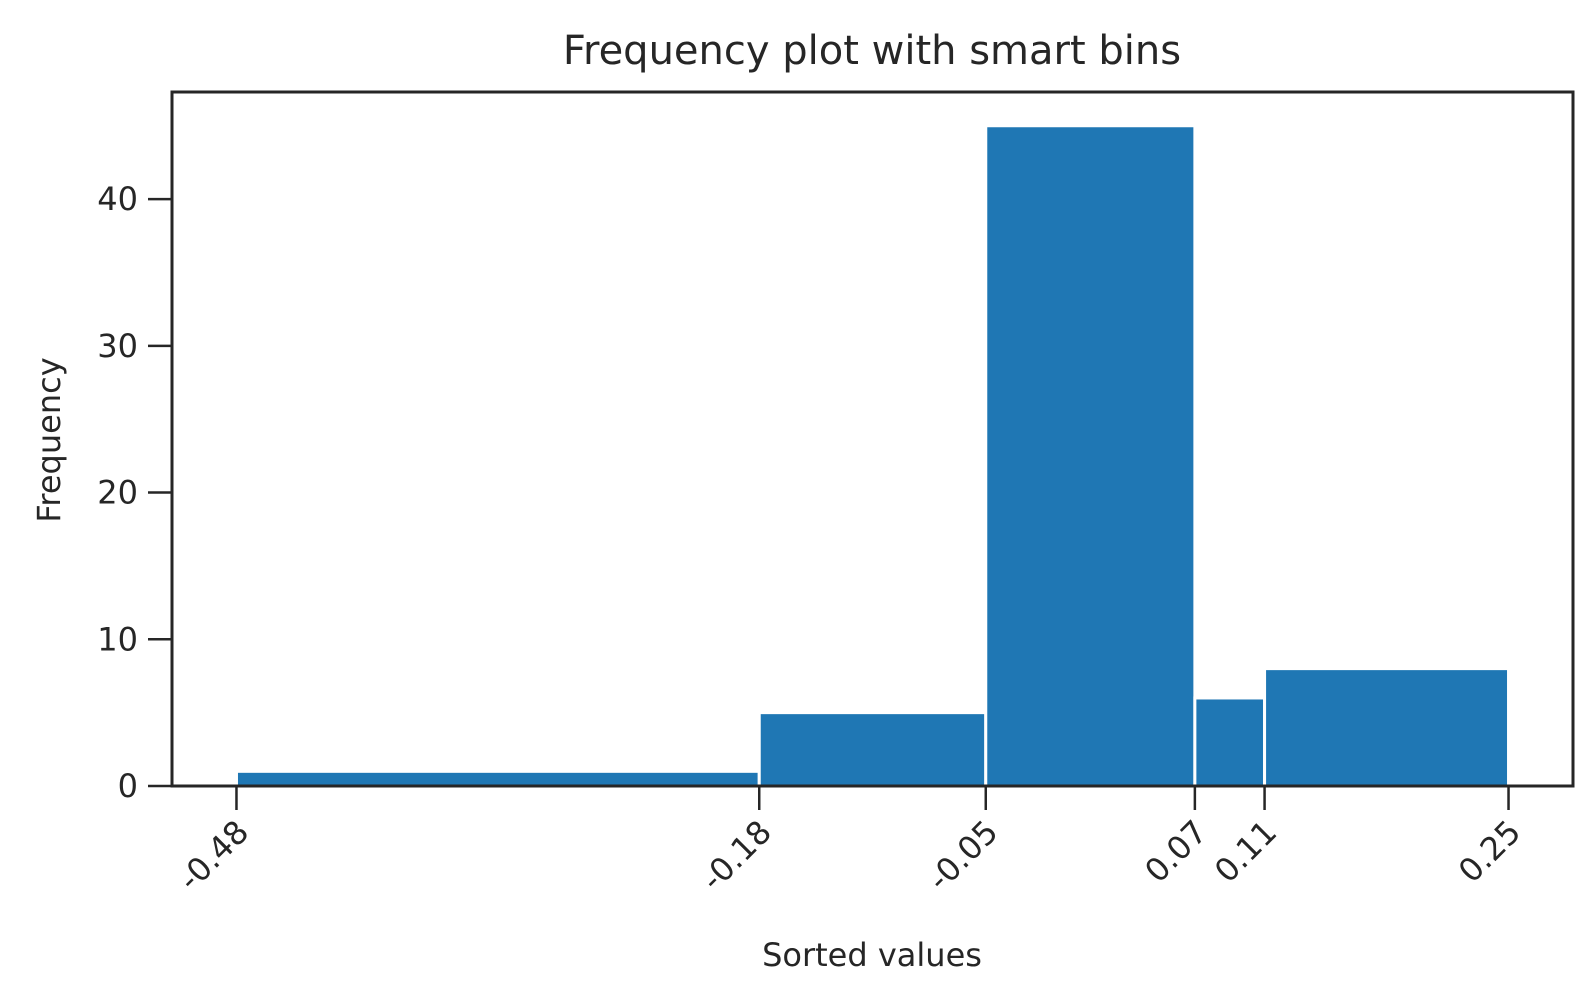 This screenshot has width=1595, height=1002. Describe the element at coordinates (49, 439) in the screenshot. I see `y-axis-label: Frequency` at that location.